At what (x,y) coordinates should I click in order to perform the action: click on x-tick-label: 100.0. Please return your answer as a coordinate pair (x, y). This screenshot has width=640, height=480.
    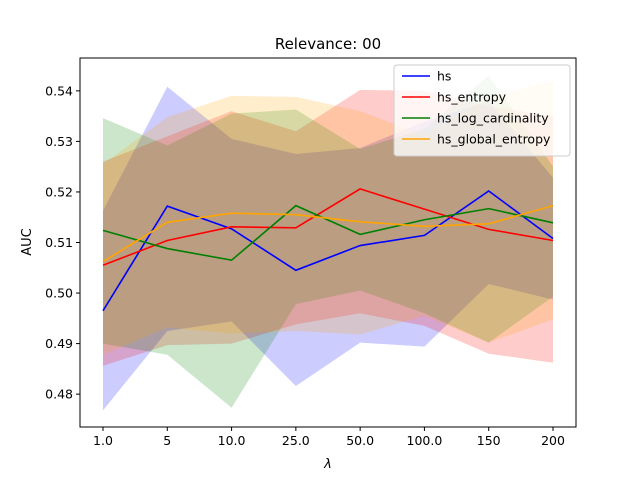
    Looking at the image, I should click on (425, 440).